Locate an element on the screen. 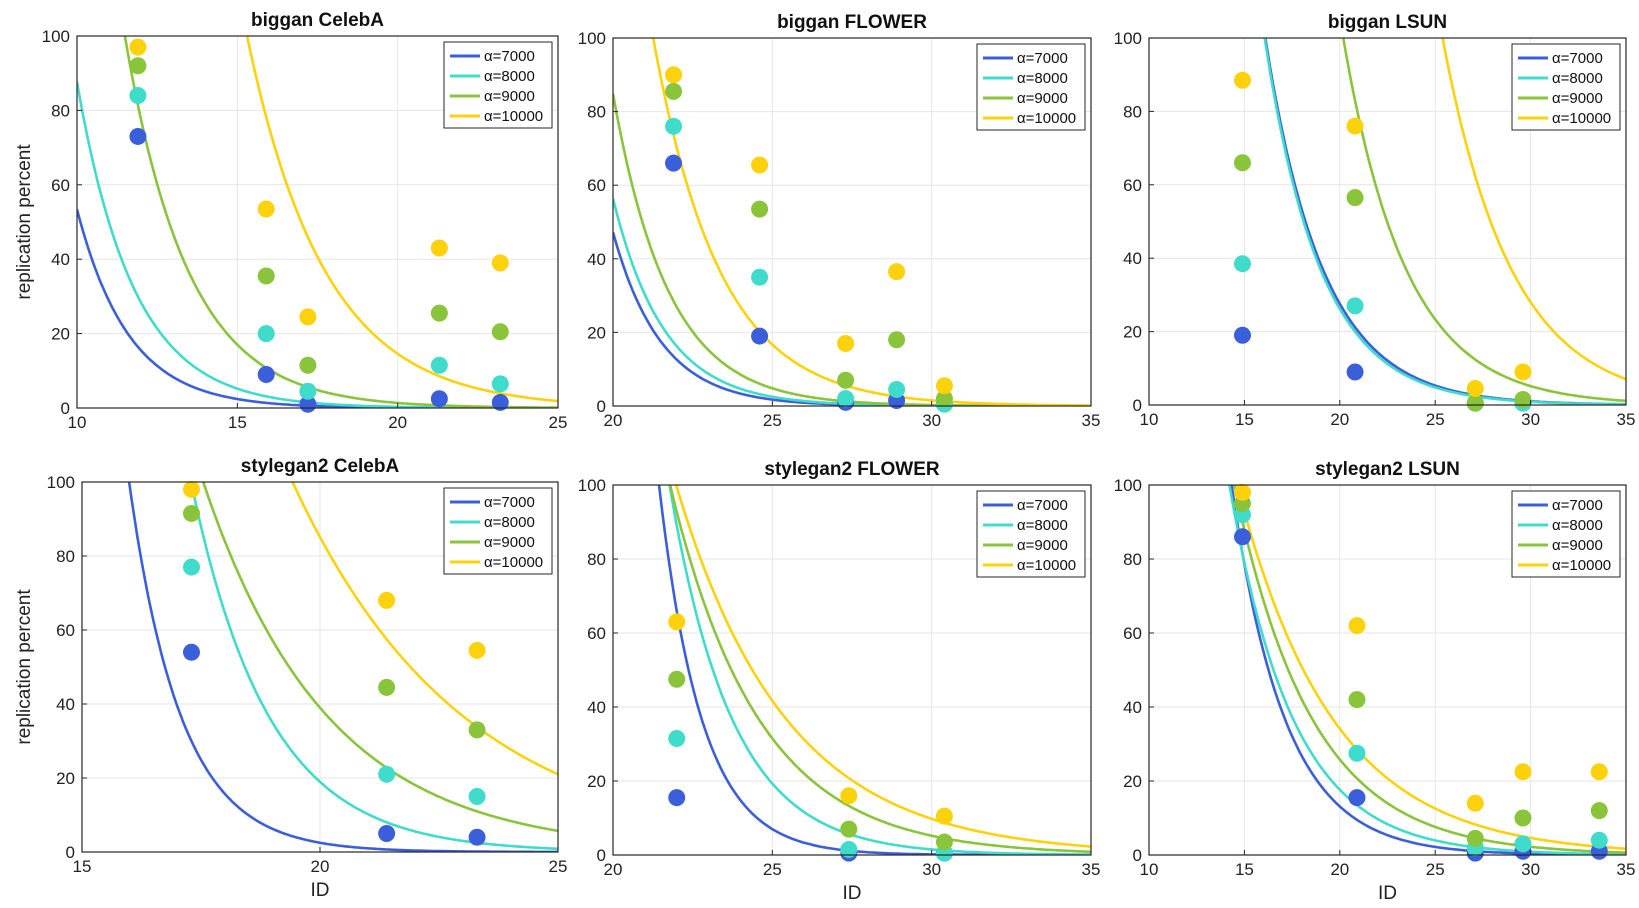  legend-entry: α=8000 is located at coordinates (509, 522).